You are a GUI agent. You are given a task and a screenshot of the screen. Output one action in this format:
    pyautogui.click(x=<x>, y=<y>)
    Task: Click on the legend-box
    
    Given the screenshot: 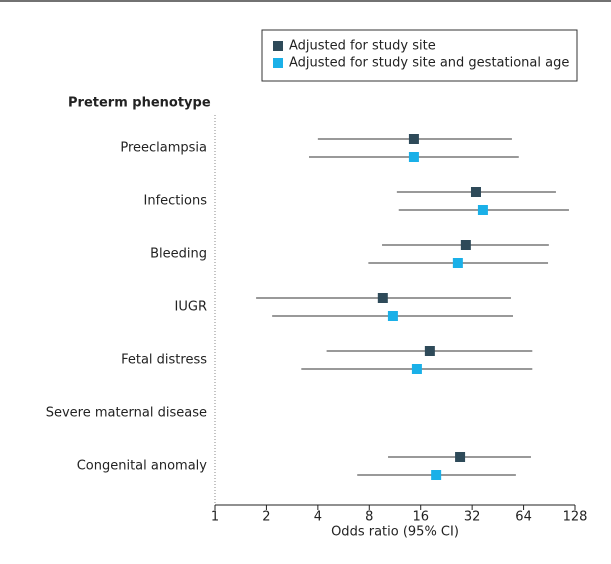 What is the action you would take?
    pyautogui.click(x=419, y=55)
    